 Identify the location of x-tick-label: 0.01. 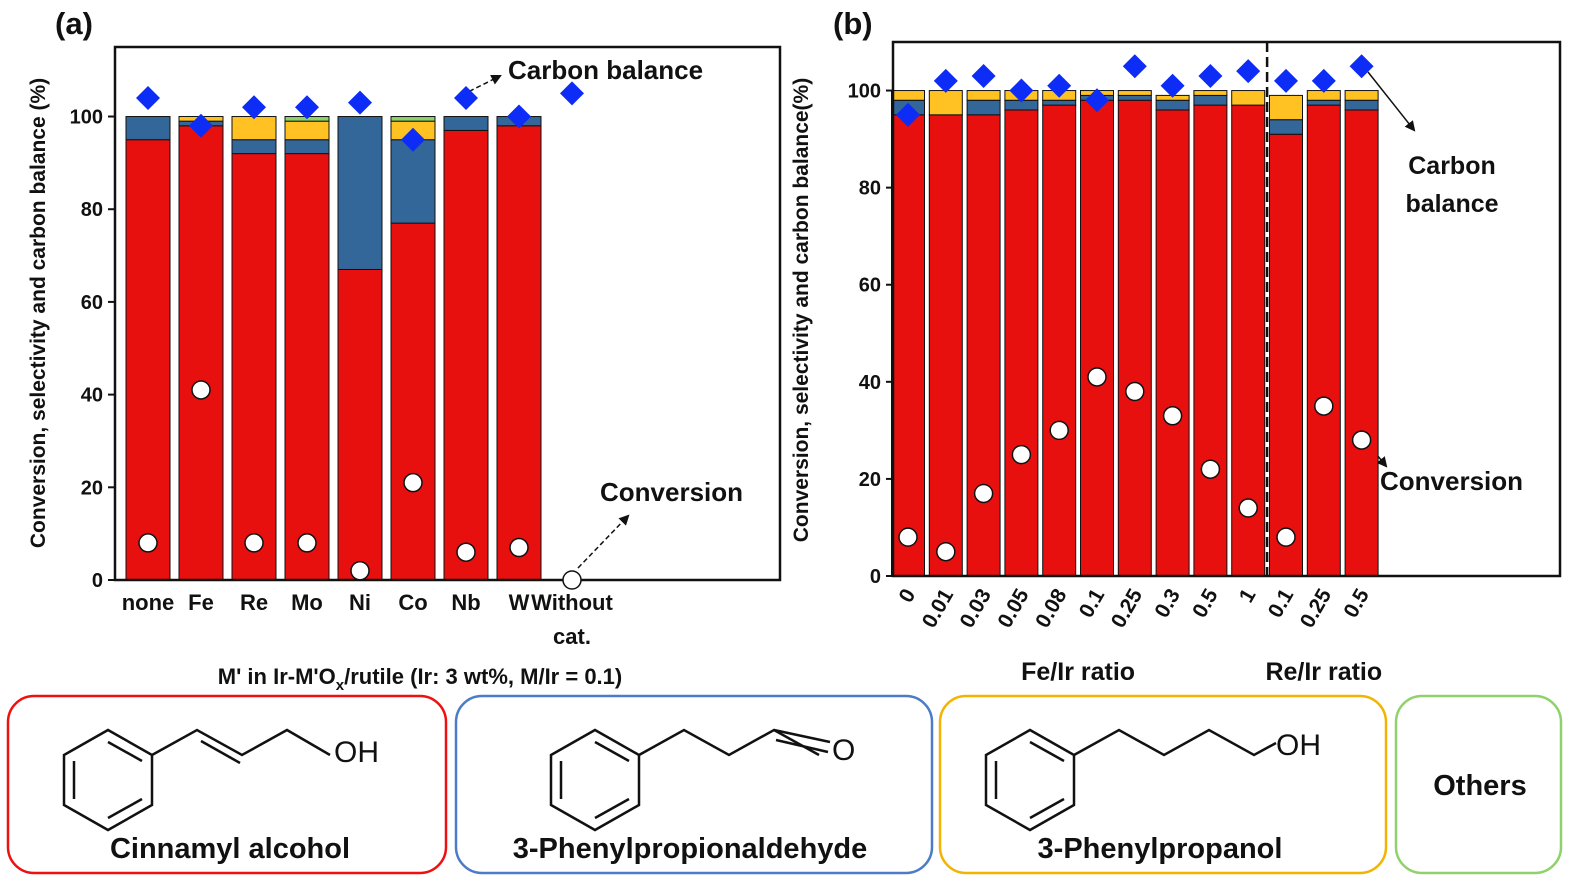
(938, 608).